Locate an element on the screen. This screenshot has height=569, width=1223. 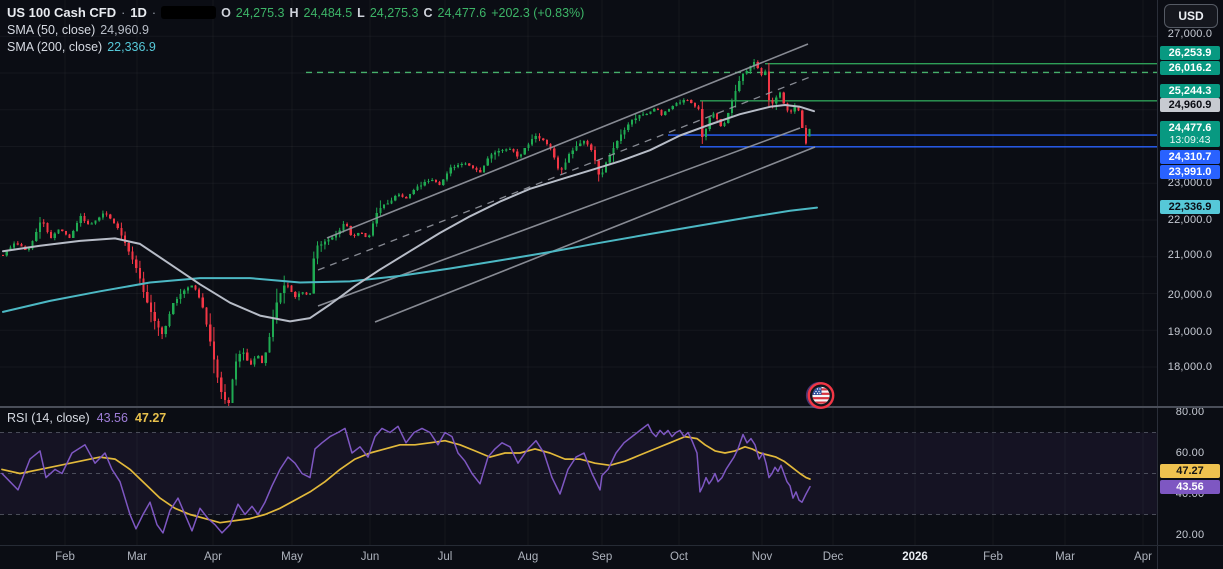
axis-tick-label: 80.00 is located at coordinates (1190, 412).